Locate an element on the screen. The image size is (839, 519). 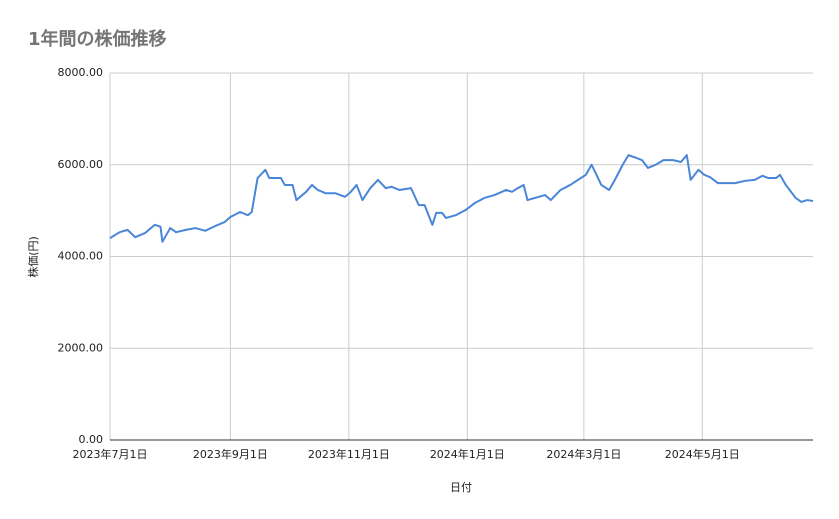
x-tick-label: 2024年5月1日 is located at coordinates (702, 454).